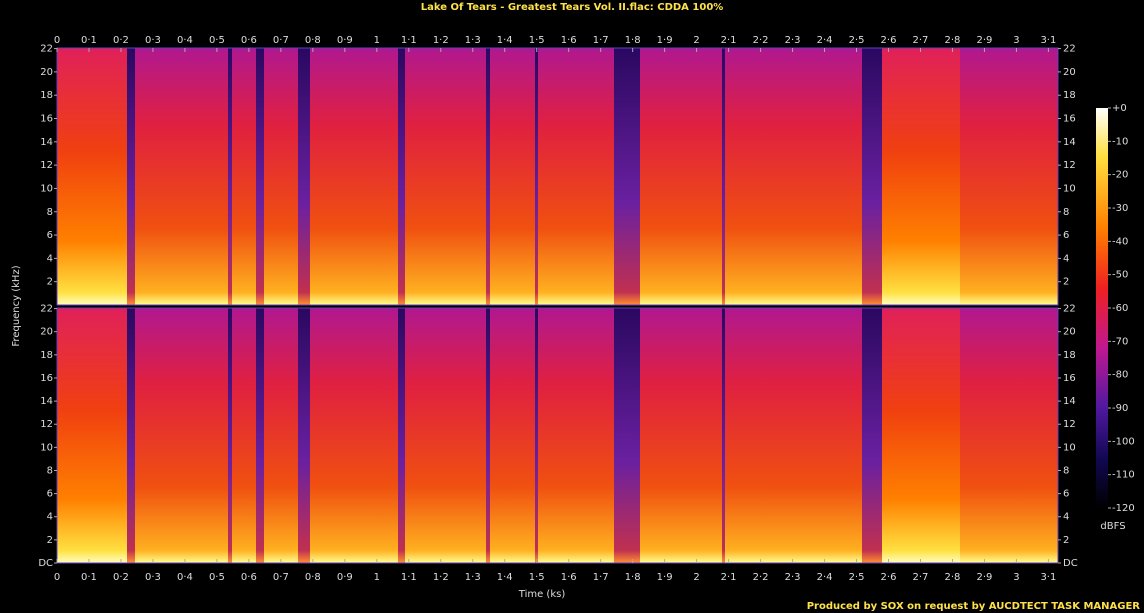 The width and height of the screenshot is (1144, 613). Describe the element at coordinates (441, 40) in the screenshot. I see `x-tick-label: 1·2` at that location.